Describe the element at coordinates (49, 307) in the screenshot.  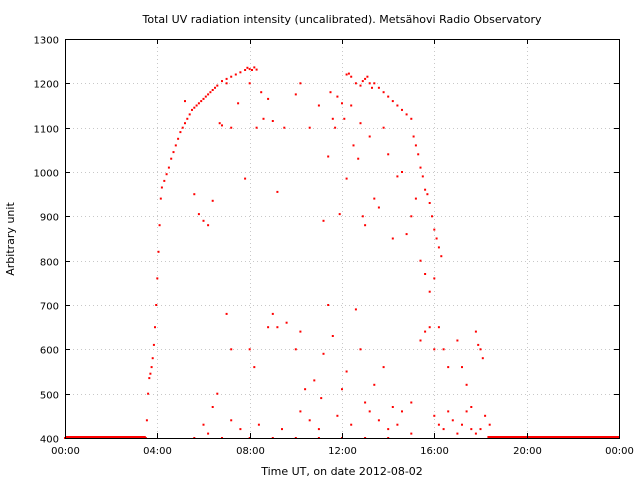
I see `y-tick-label: 700` at that location.